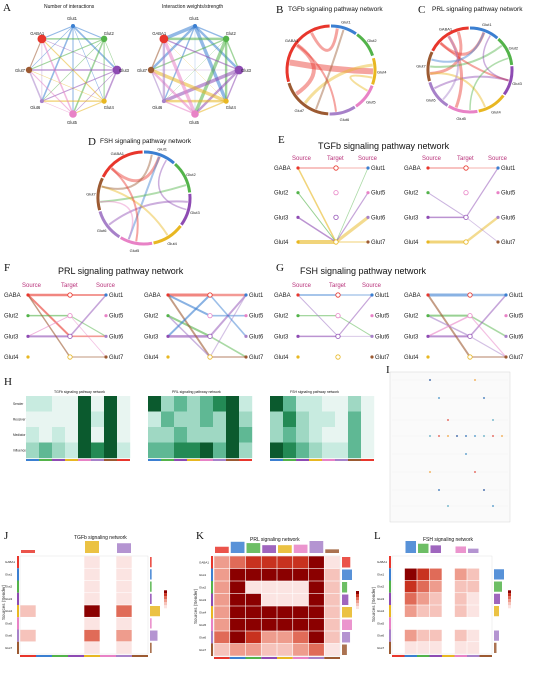 This screenshot has width=550, height=674. I want to click on panel-b-sector-glut1, so click(343, 30).